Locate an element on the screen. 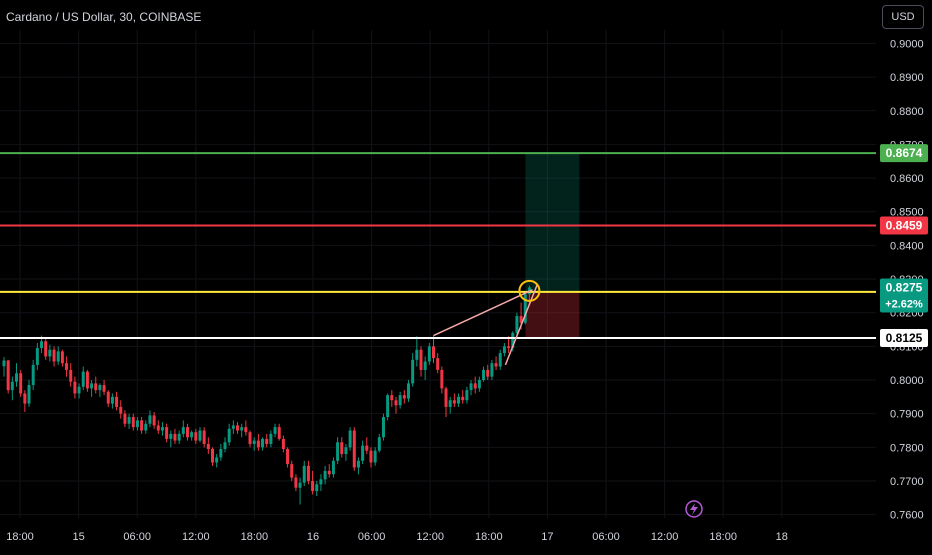 This screenshot has height=555, width=932. chart-title: Cardano / US Dollar, 30, COINBASE is located at coordinates (104, 17).